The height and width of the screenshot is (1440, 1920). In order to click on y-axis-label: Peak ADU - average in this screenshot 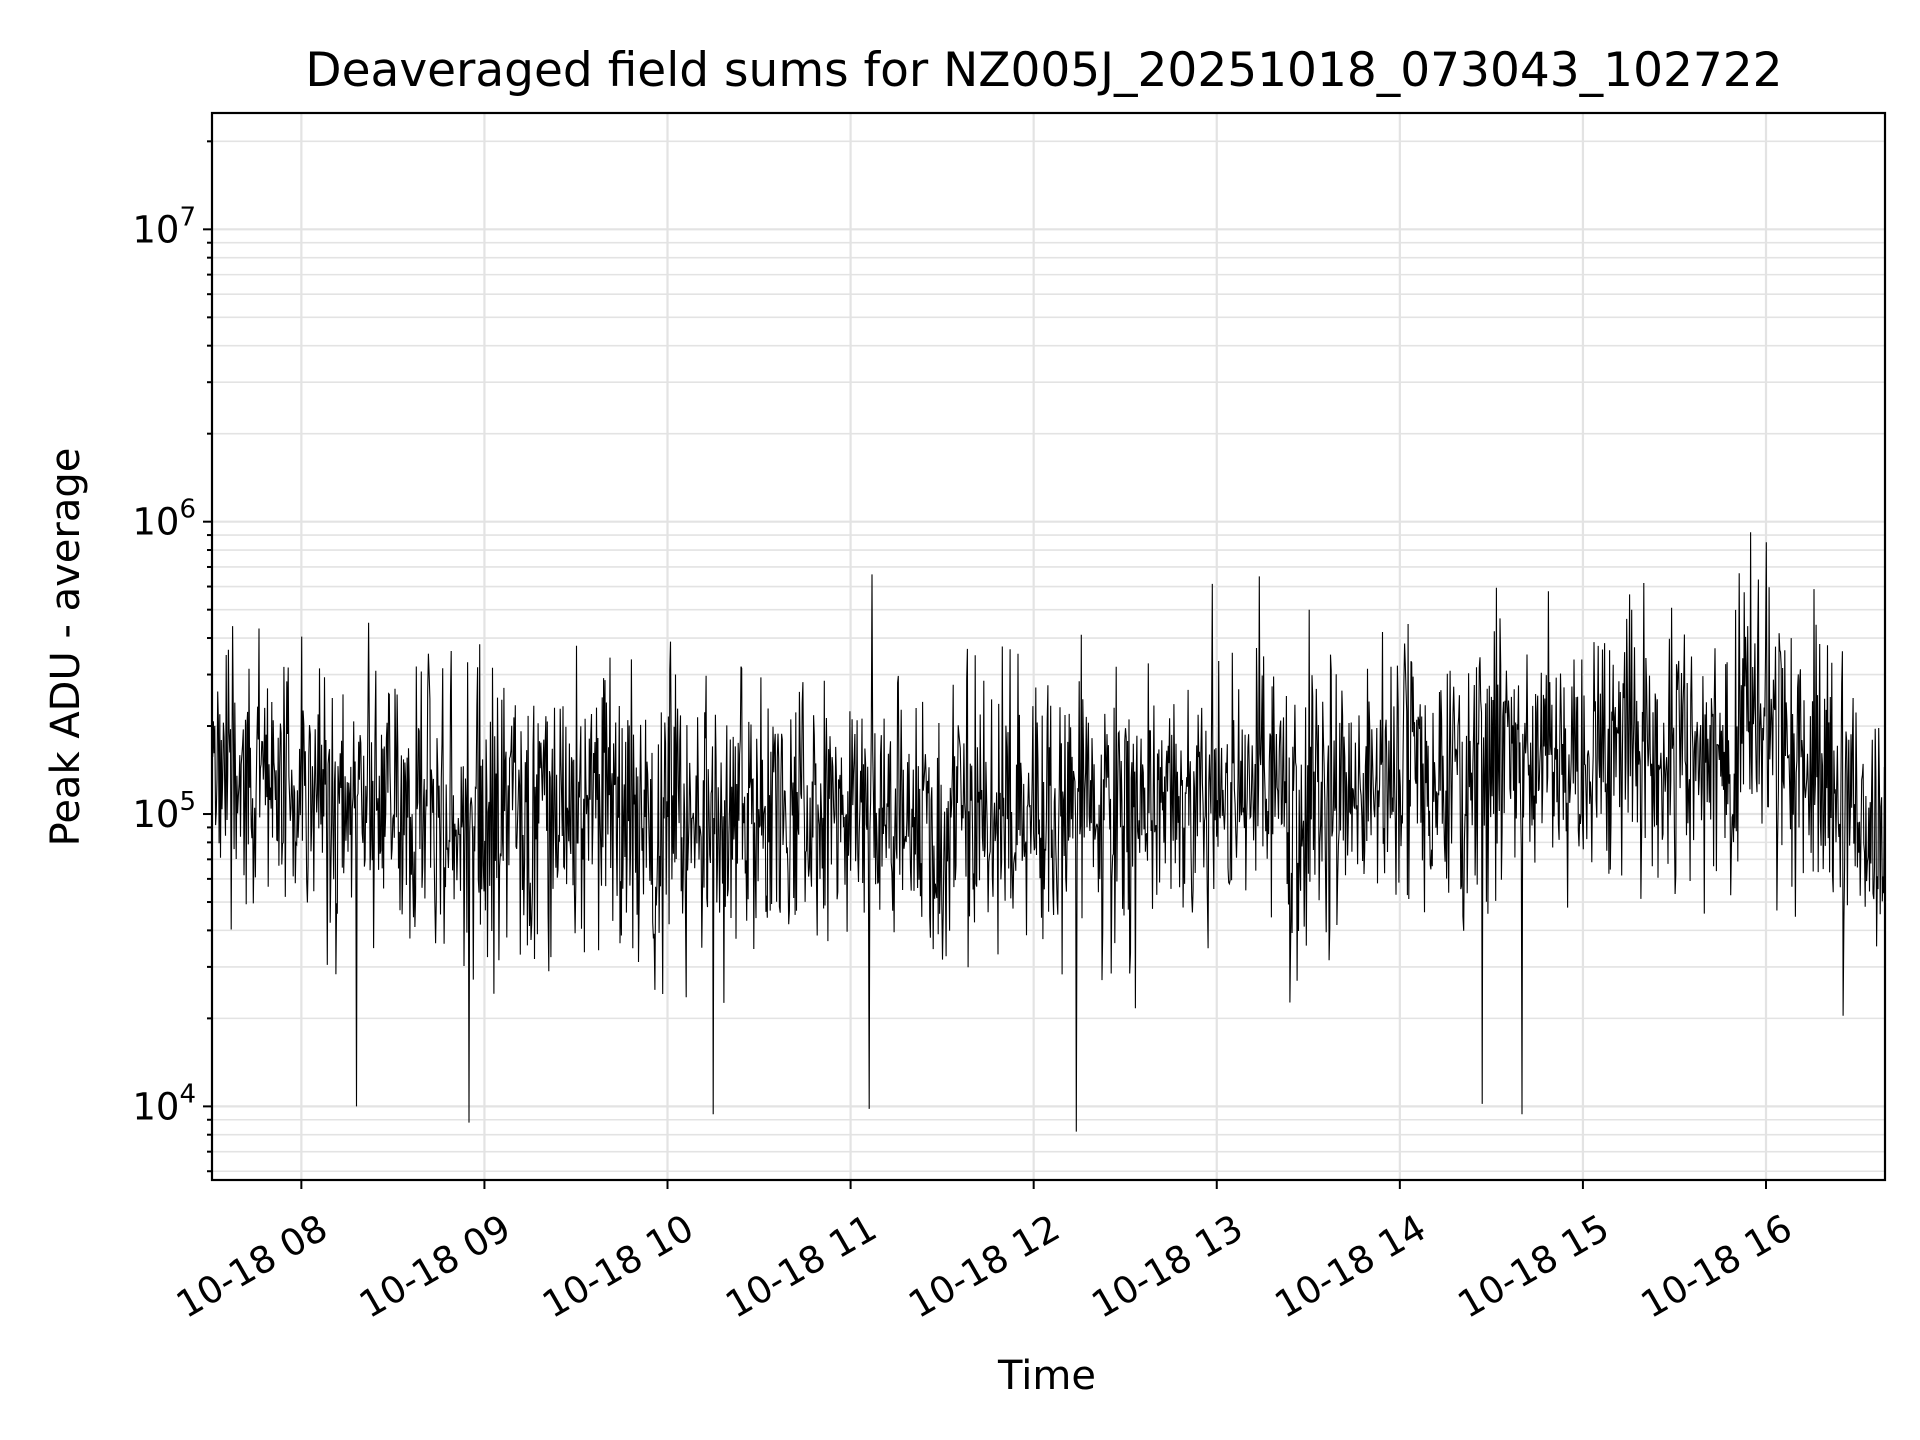, I will do `click(66, 647)`.